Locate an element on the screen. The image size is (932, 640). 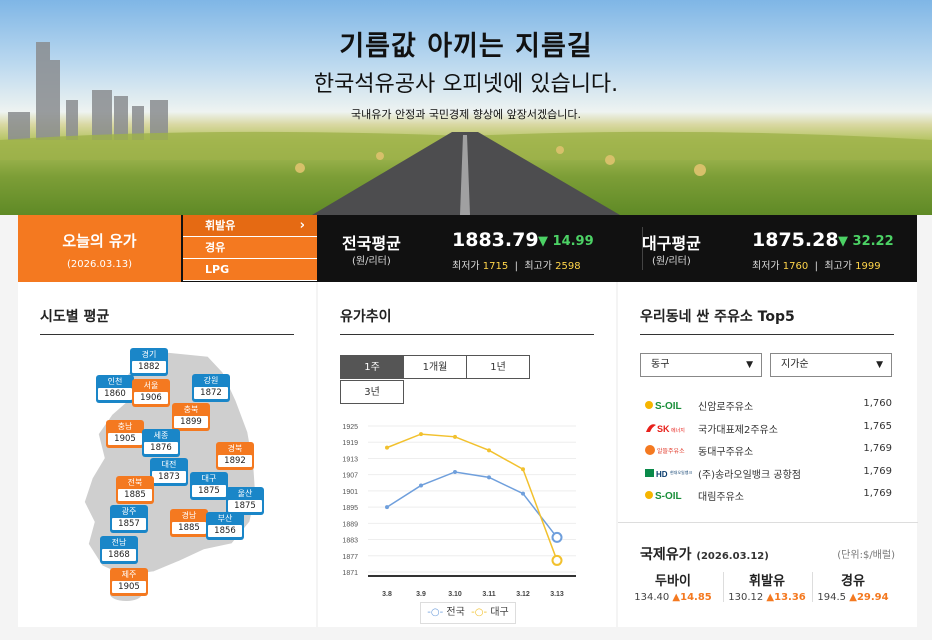
station-row: HD 현대오일뱅크 (주)송라오일뱅크 공항점 1,769 is located at coordinates (766, 473).